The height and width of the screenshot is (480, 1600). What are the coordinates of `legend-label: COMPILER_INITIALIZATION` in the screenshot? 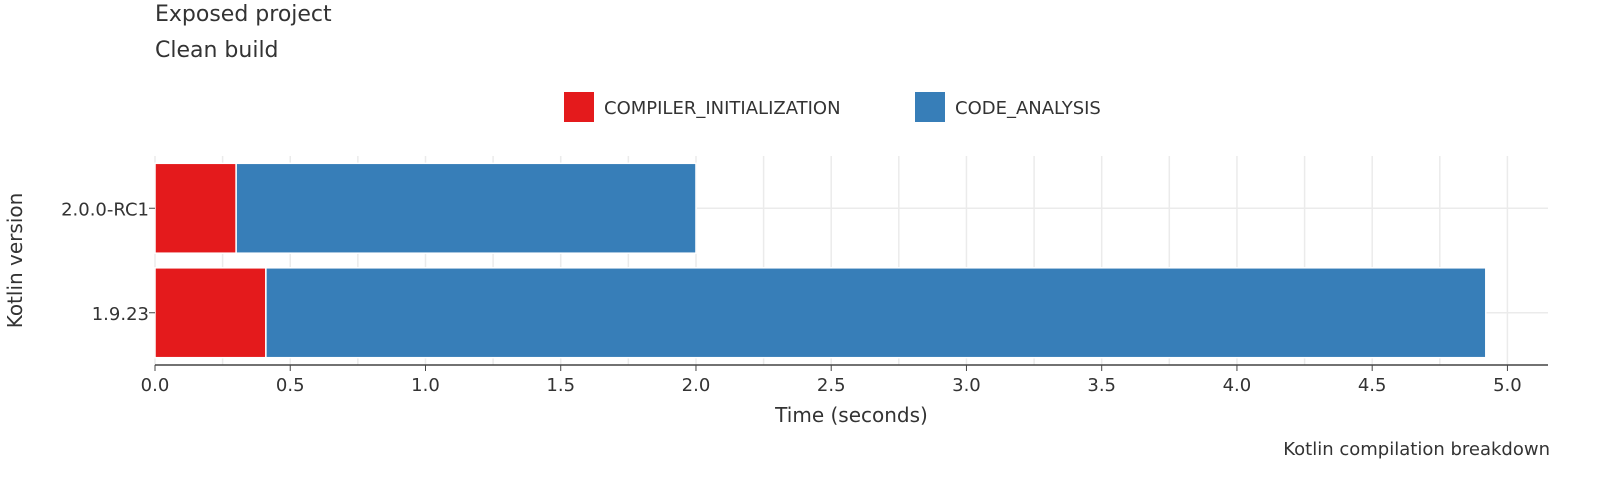 It's located at (722, 108).